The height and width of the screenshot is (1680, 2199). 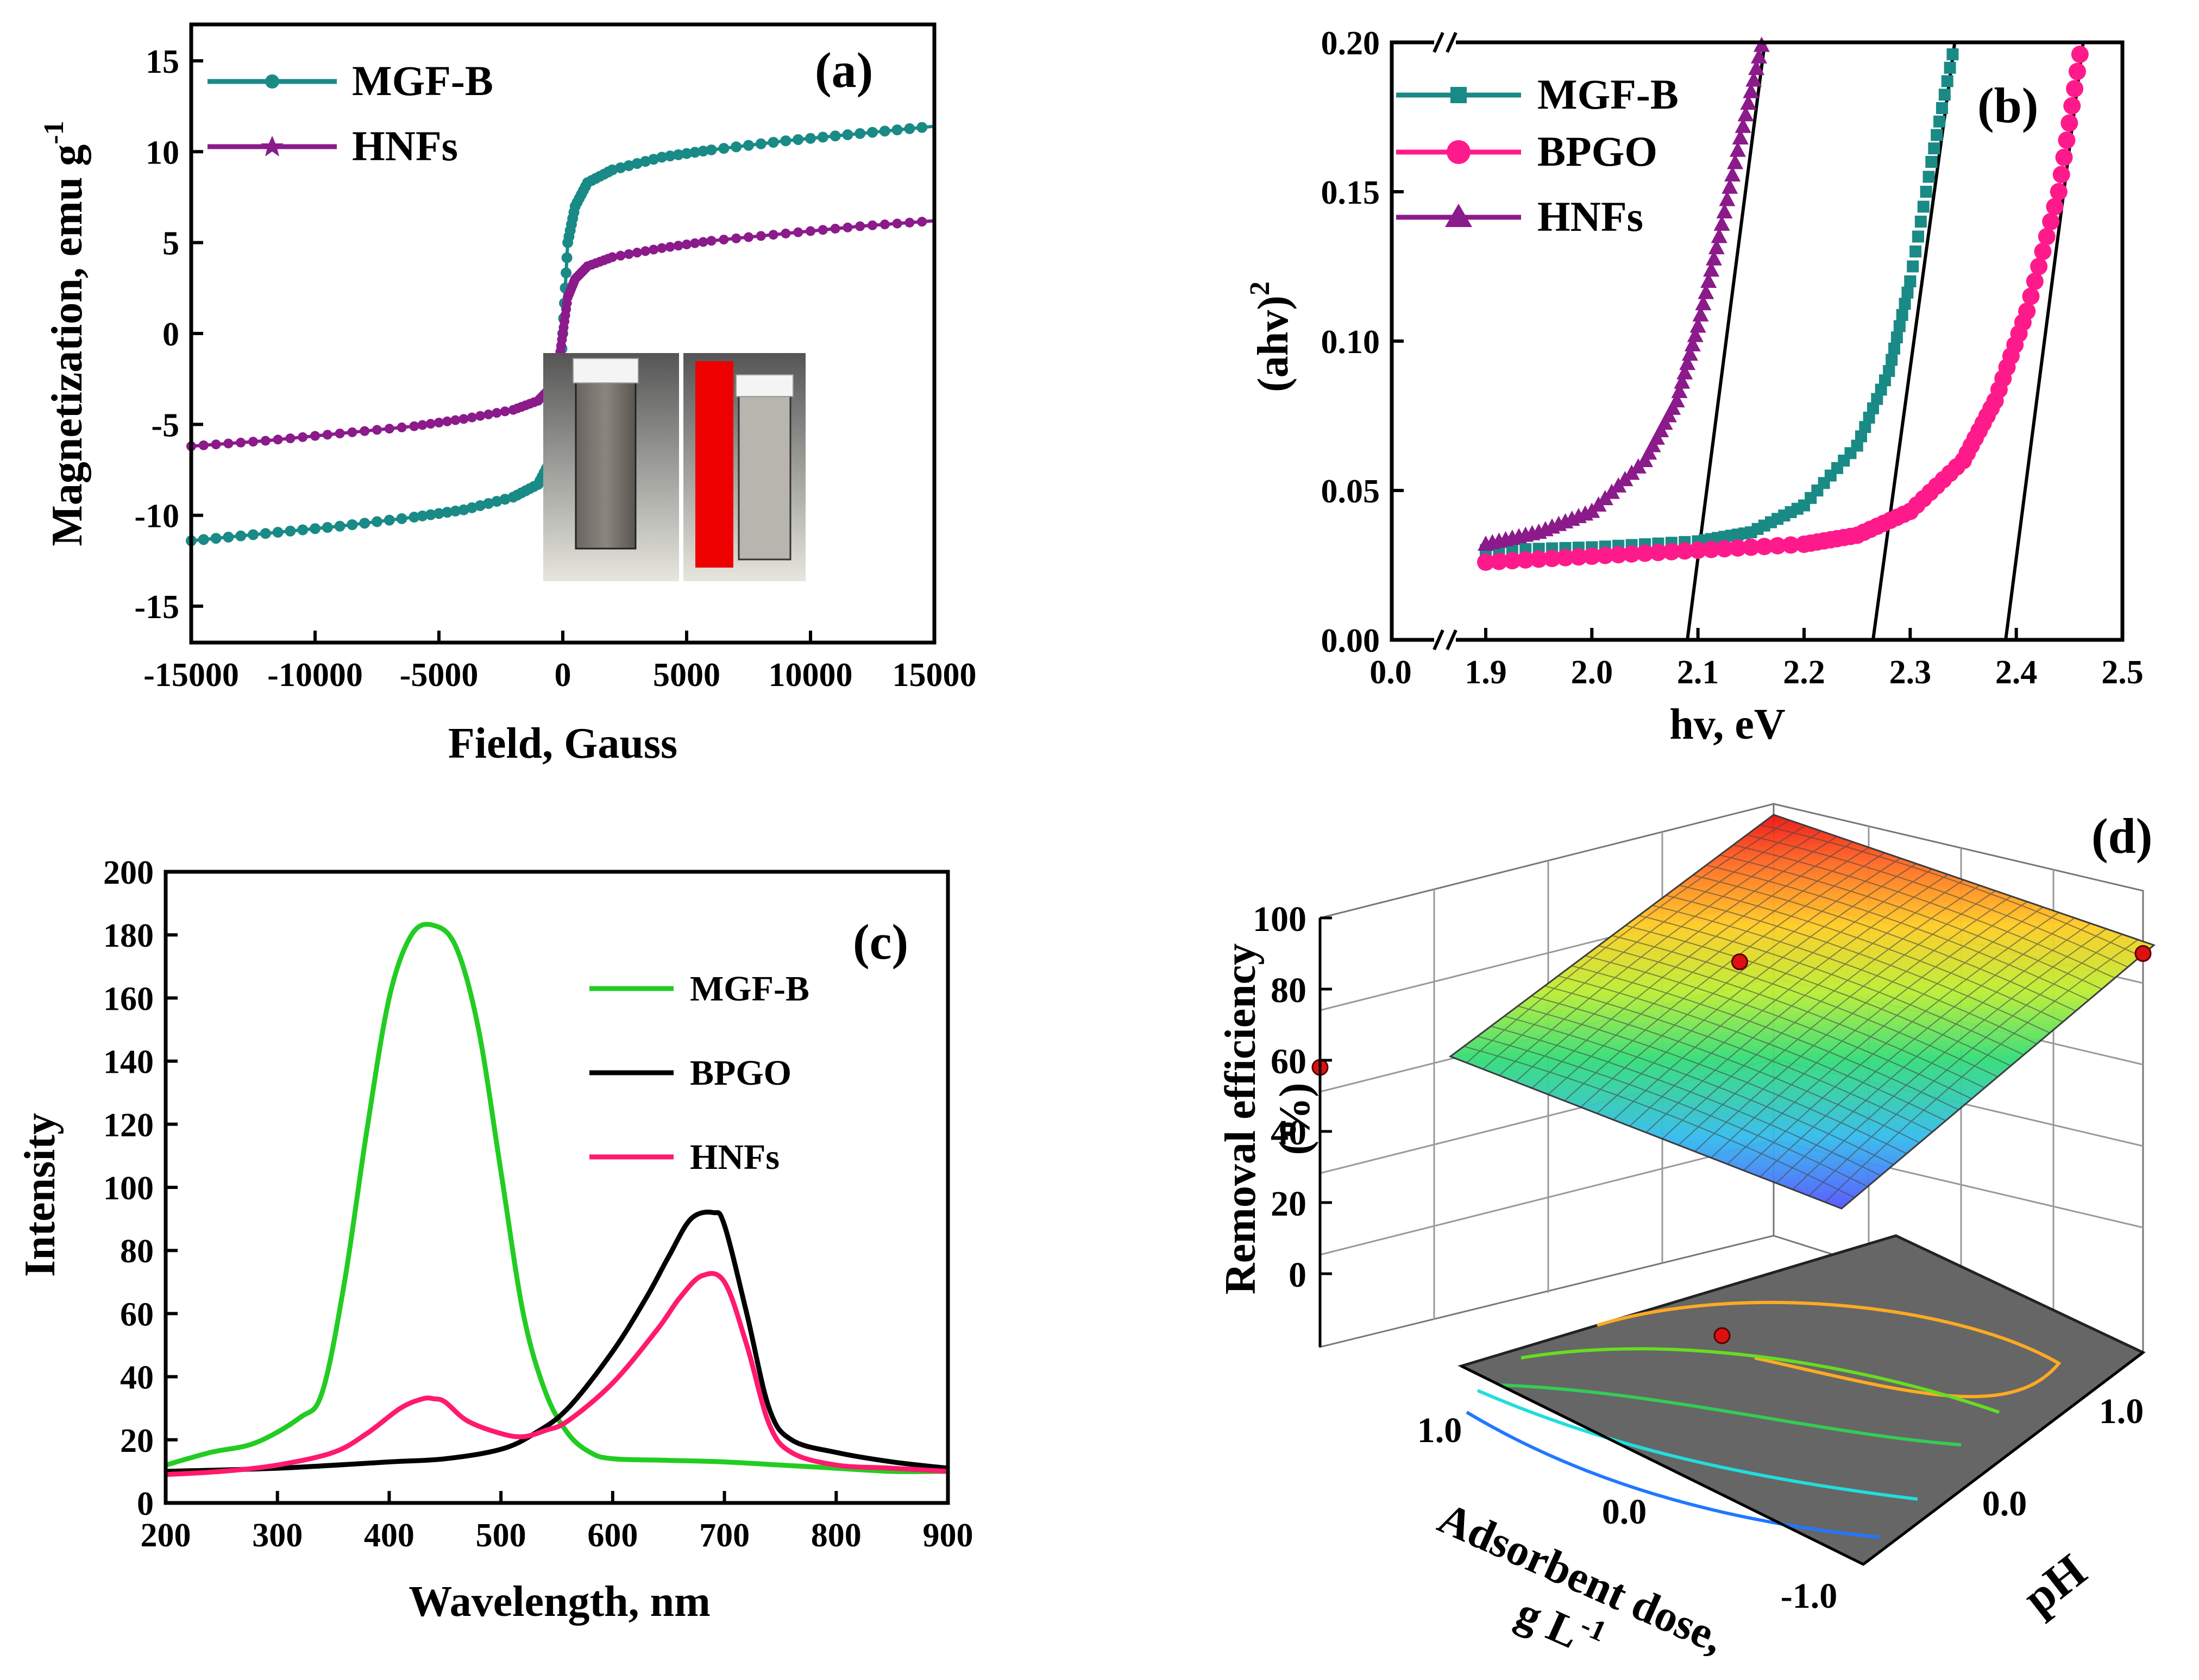 What do you see at coordinates (1804, 672) in the screenshot?
I see `panel-b-xtick-3: 2.2` at bounding box center [1804, 672].